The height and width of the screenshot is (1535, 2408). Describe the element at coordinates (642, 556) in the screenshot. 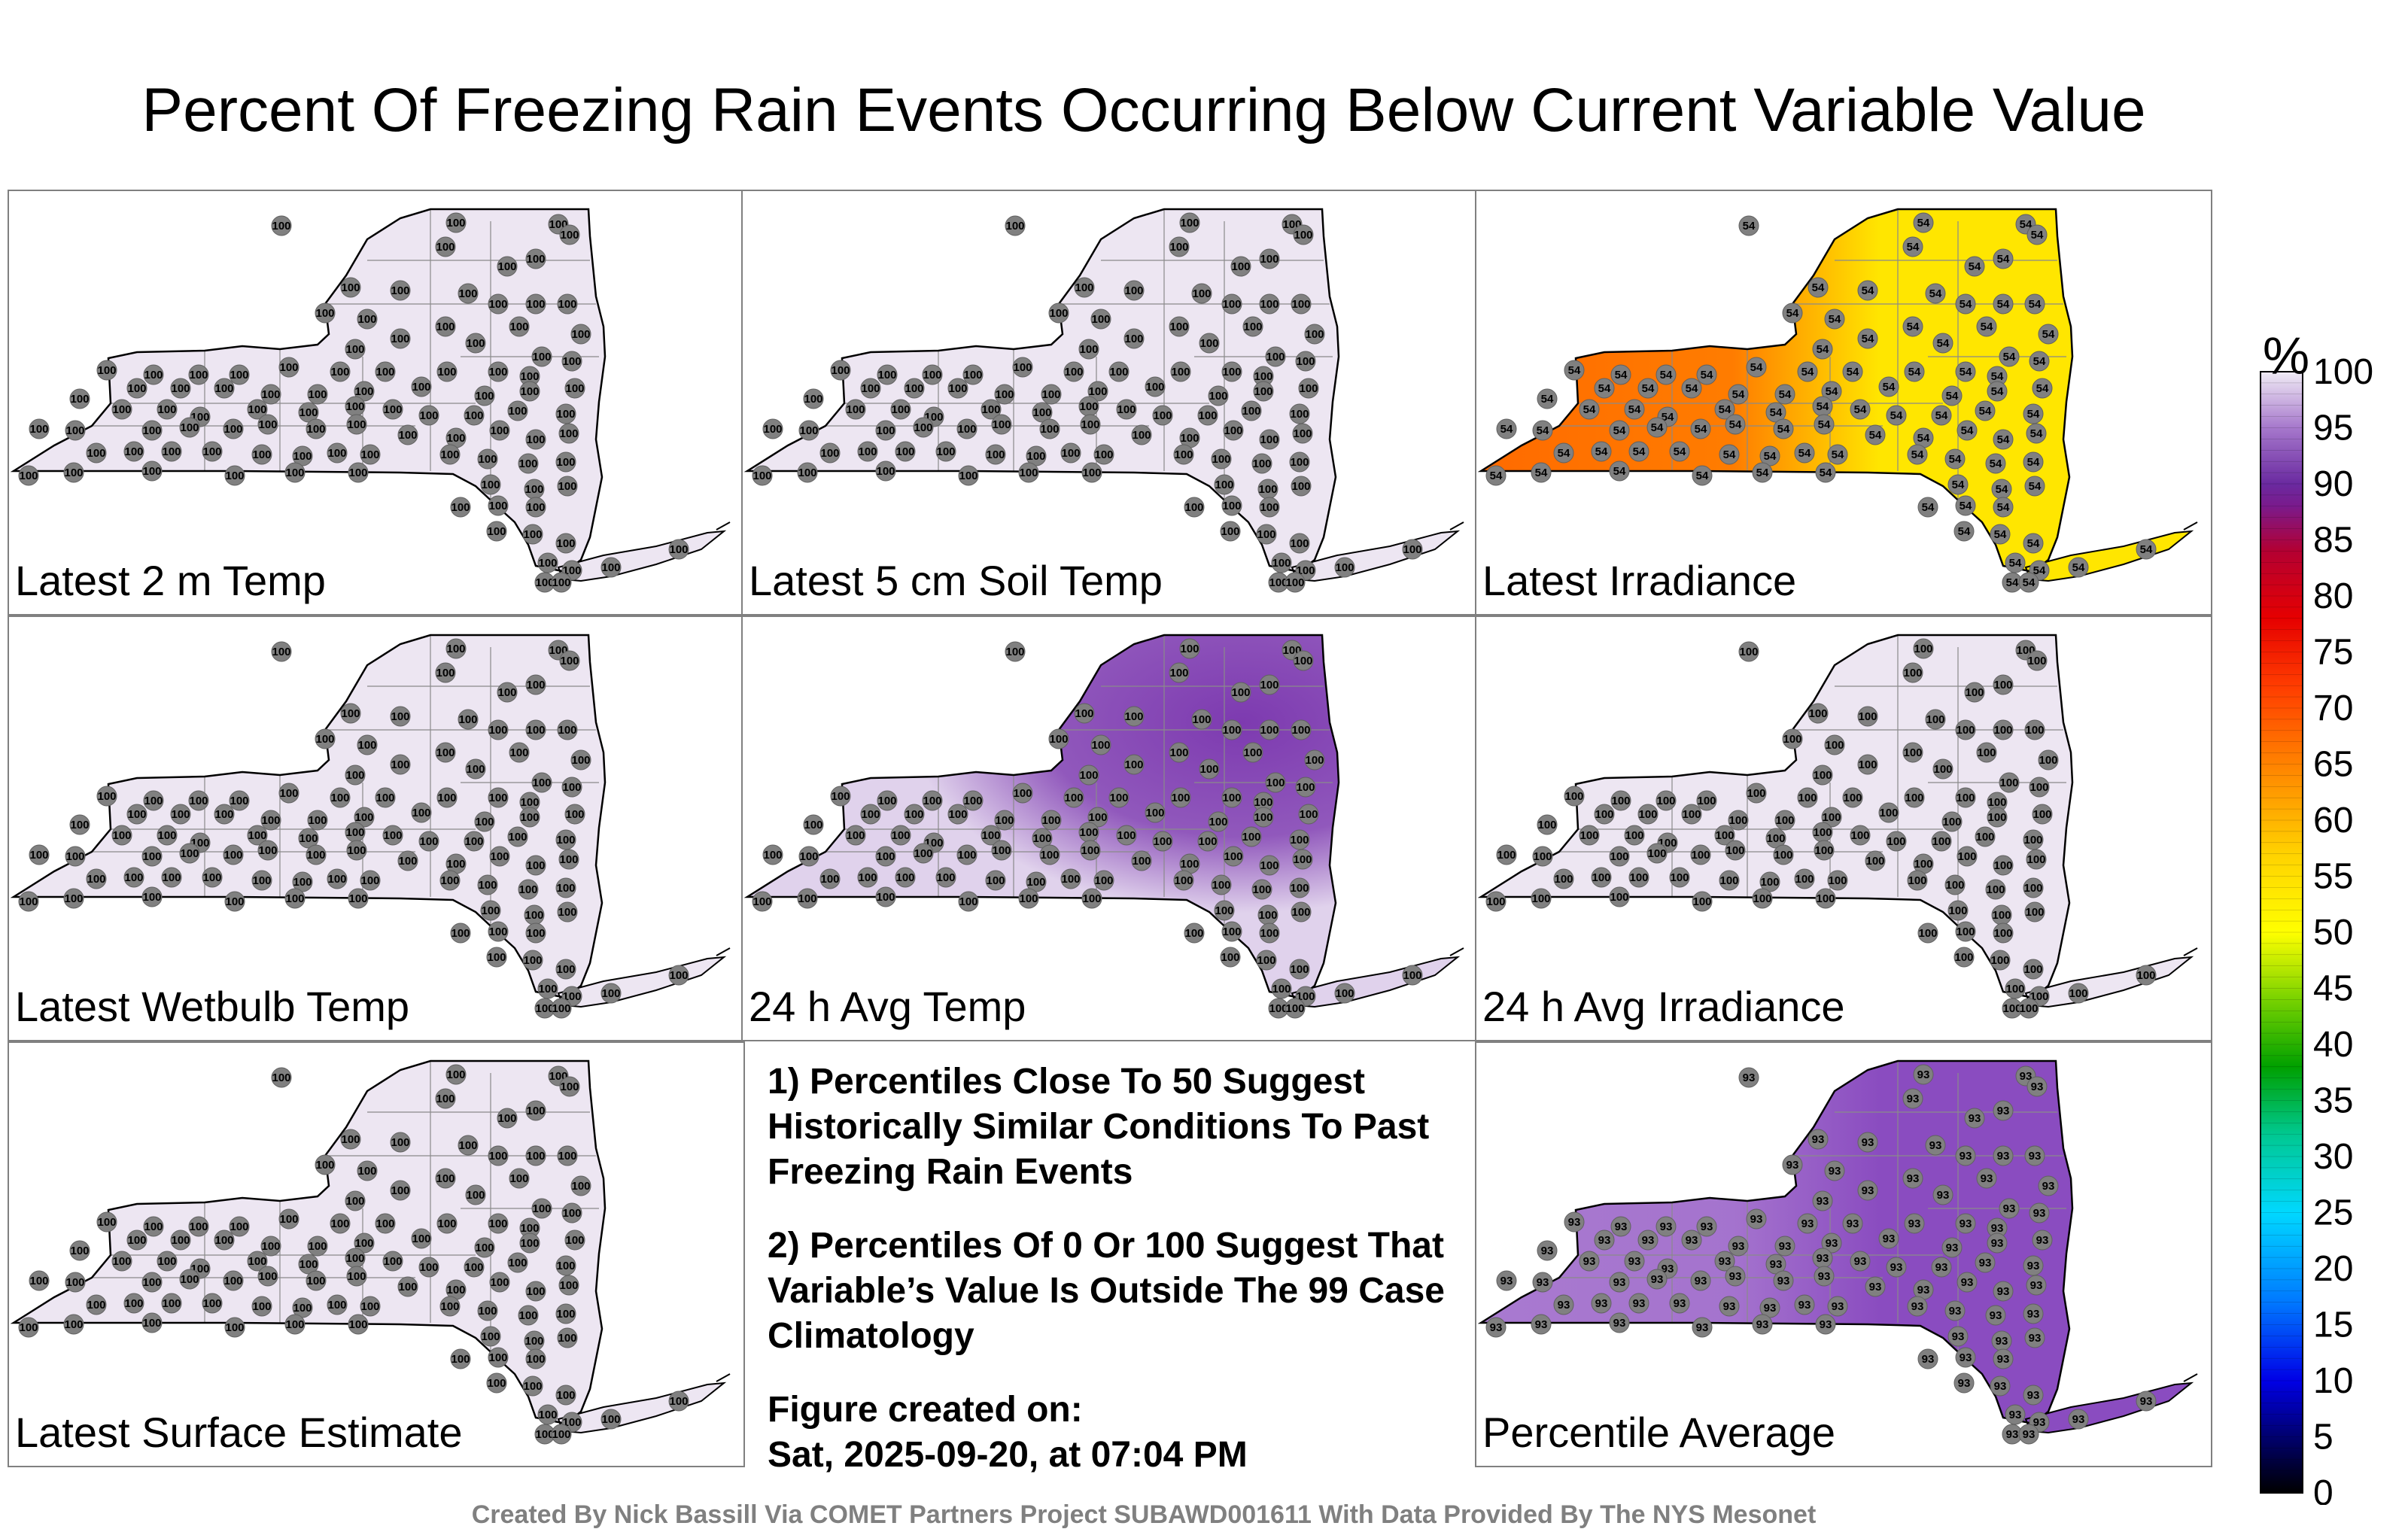

I see `long-island-outline` at that location.